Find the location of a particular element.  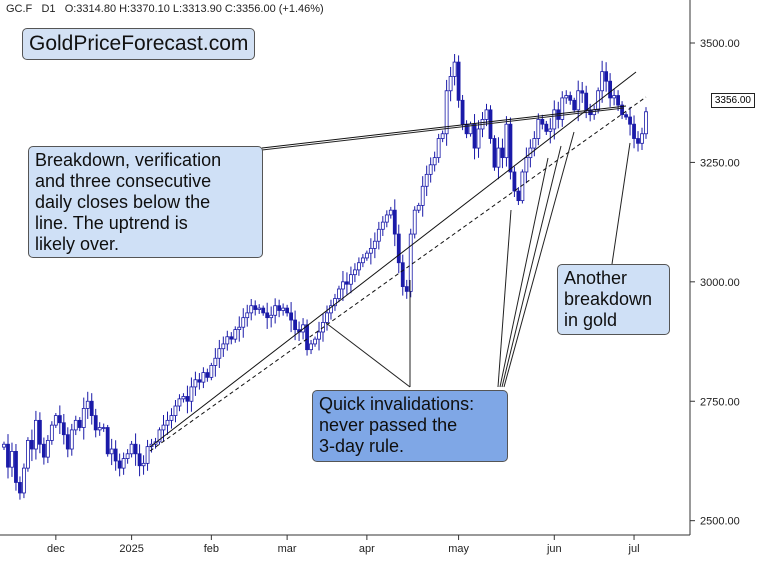

quick-line-2: never passed the is located at coordinates (388, 425).